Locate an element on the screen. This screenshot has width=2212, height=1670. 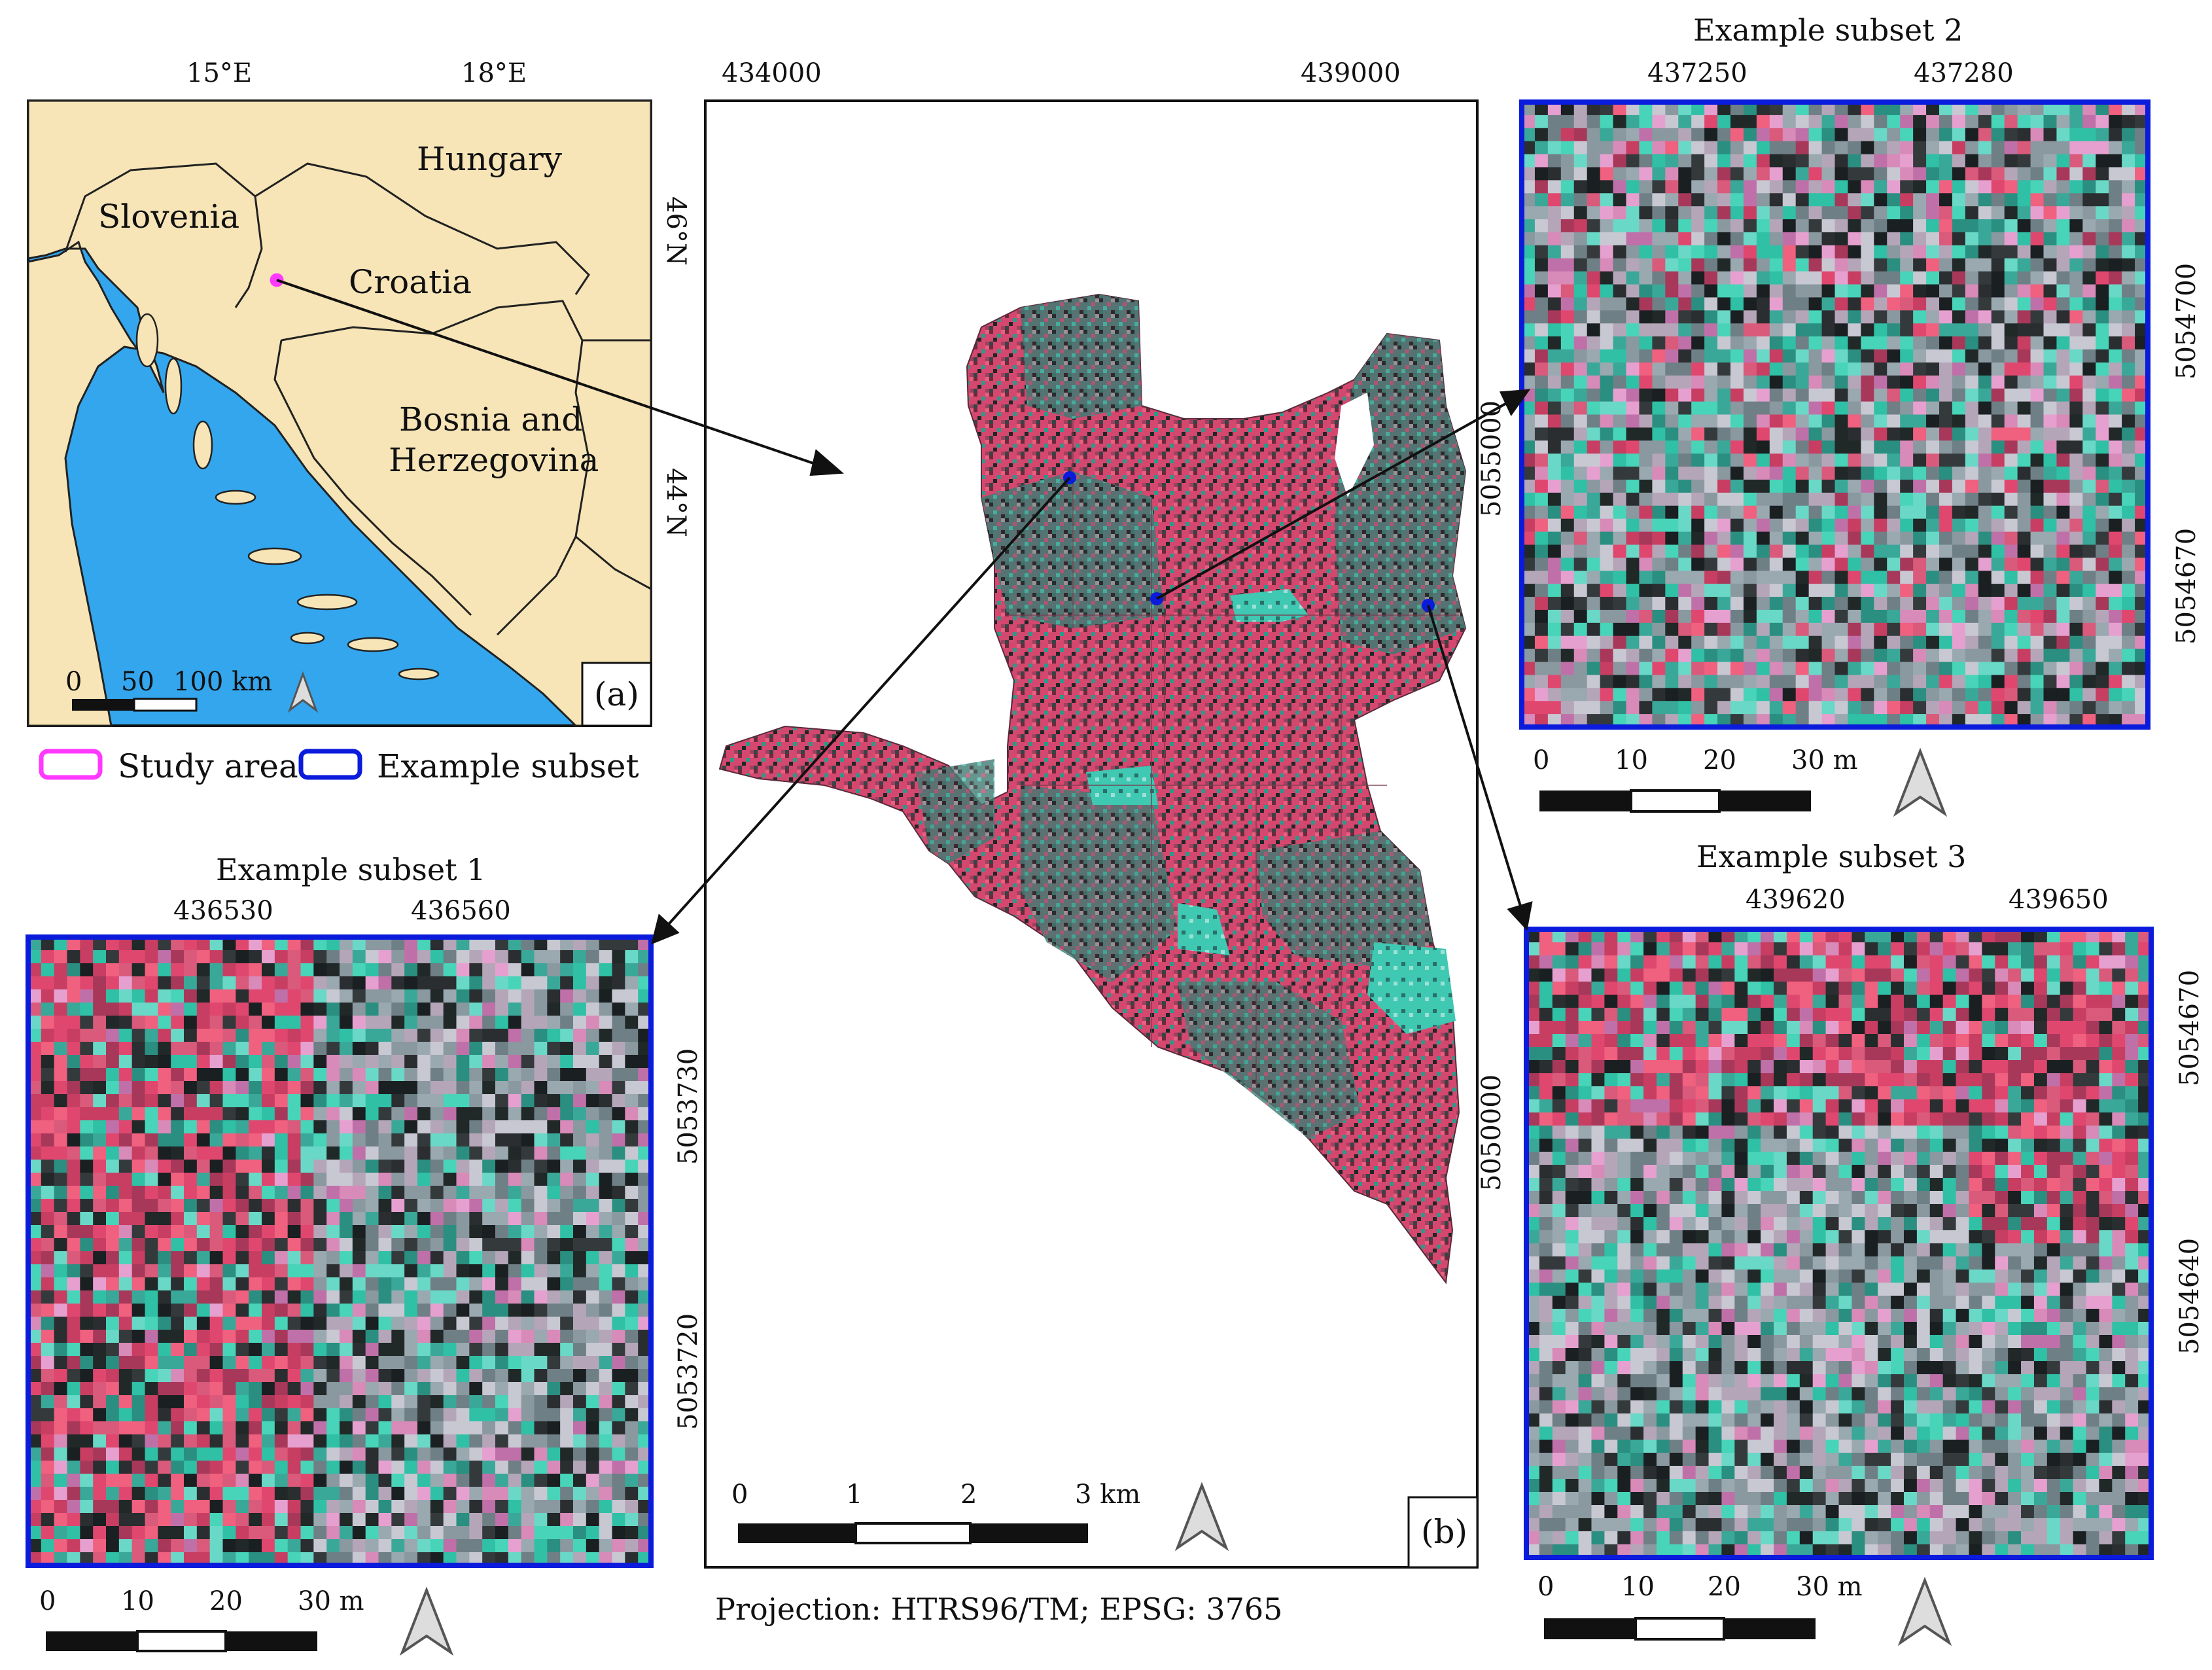
subset-2-x-tick-a: 437250 is located at coordinates (1697, 73).